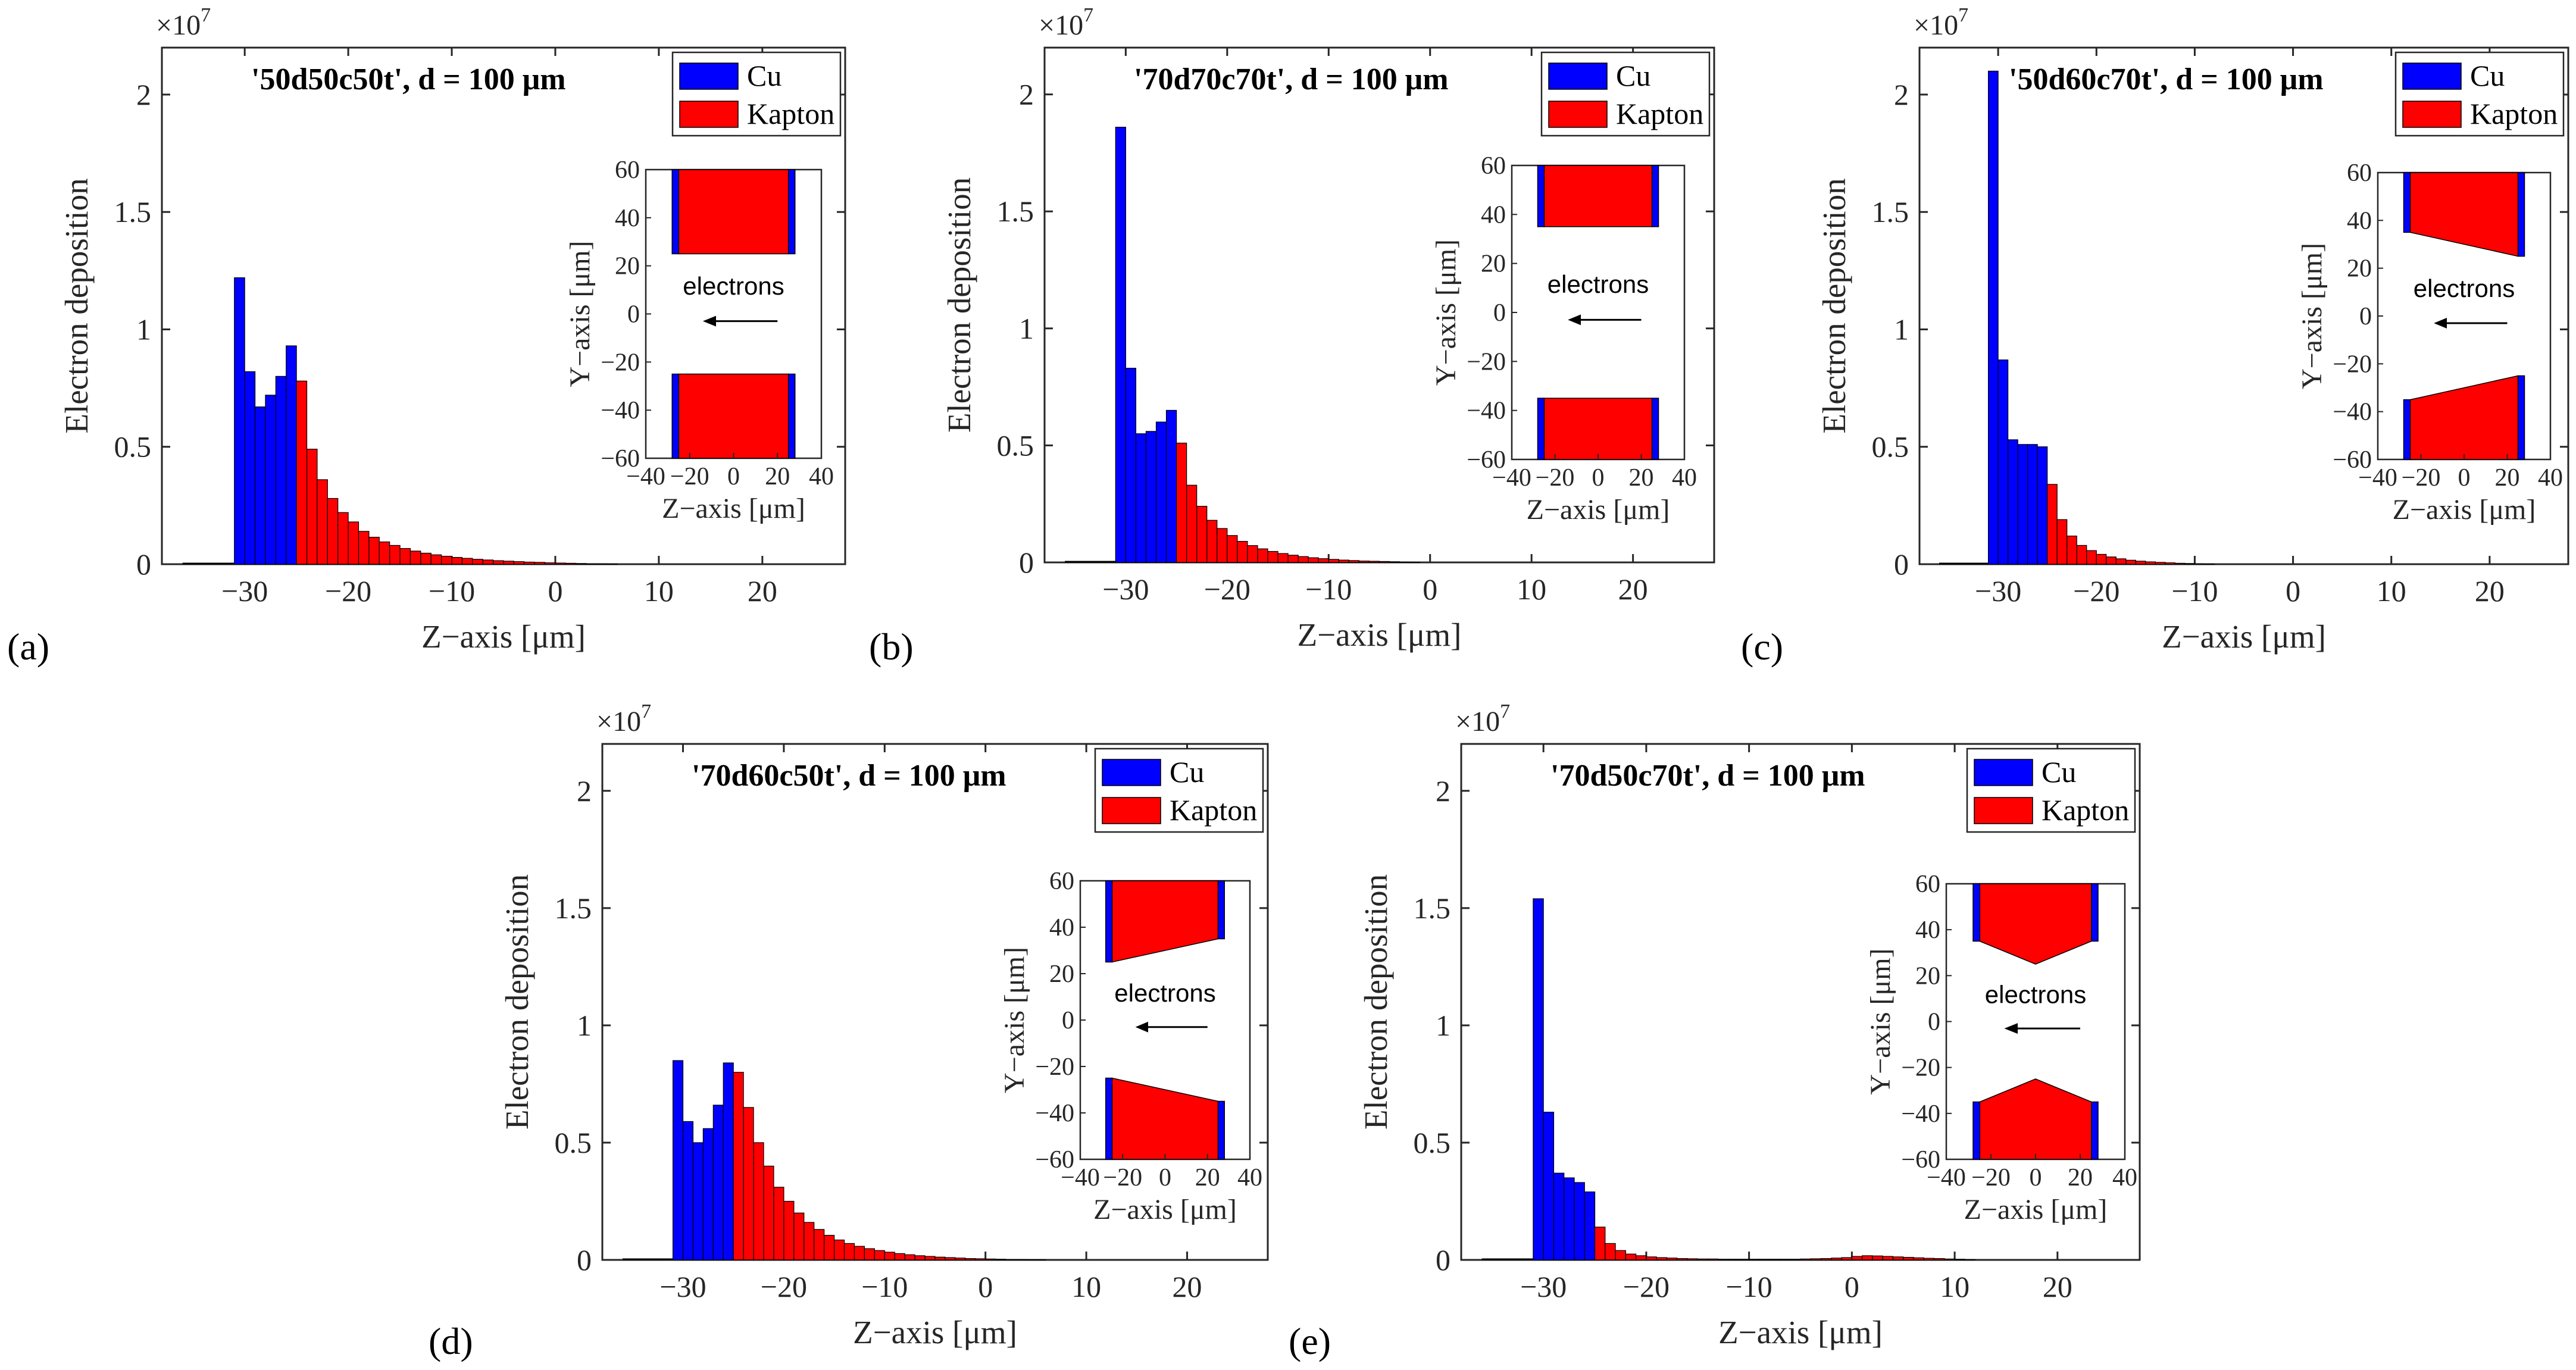  Describe the element at coordinates (2035, 995) in the screenshot. I see `electrons-label: electrons` at that location.